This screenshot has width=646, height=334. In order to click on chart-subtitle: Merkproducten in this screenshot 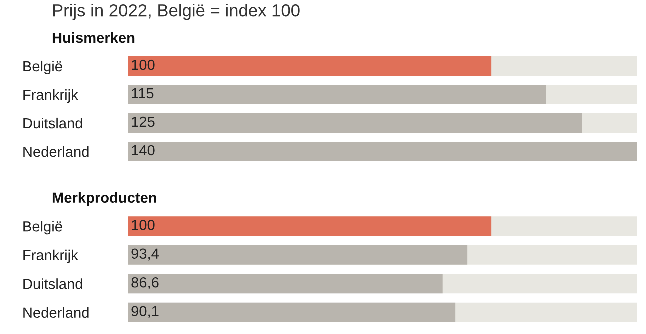, I will do `click(104, 199)`.